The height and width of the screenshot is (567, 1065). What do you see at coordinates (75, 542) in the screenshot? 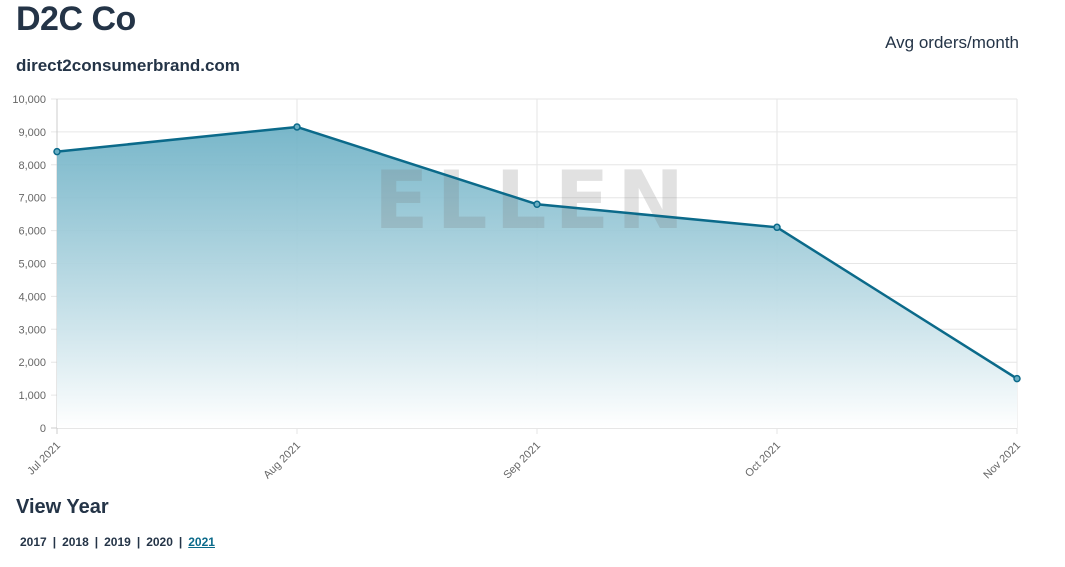
I see `year-link-2018: 2018` at bounding box center [75, 542].